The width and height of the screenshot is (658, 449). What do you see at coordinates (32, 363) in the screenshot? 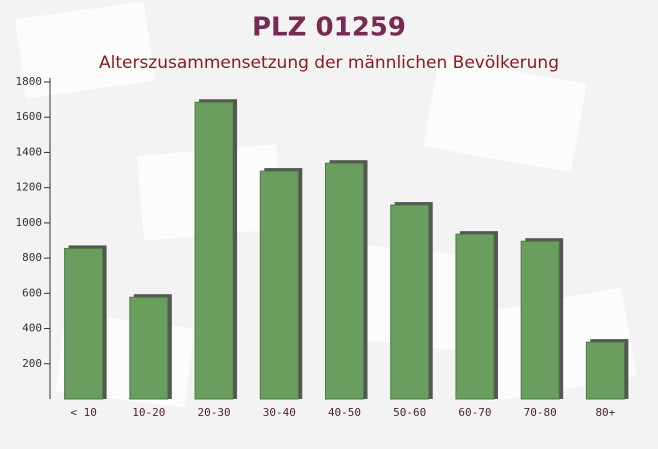
I see `y-tick-label: 200` at bounding box center [32, 363].